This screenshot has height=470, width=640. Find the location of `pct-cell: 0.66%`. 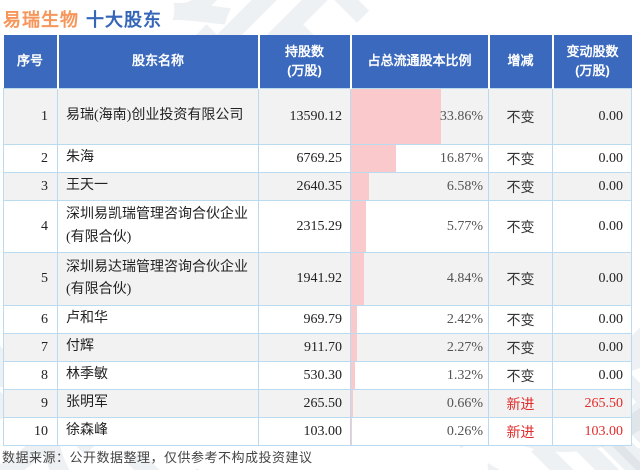

pct-cell: 0.66% is located at coordinates (419, 403).